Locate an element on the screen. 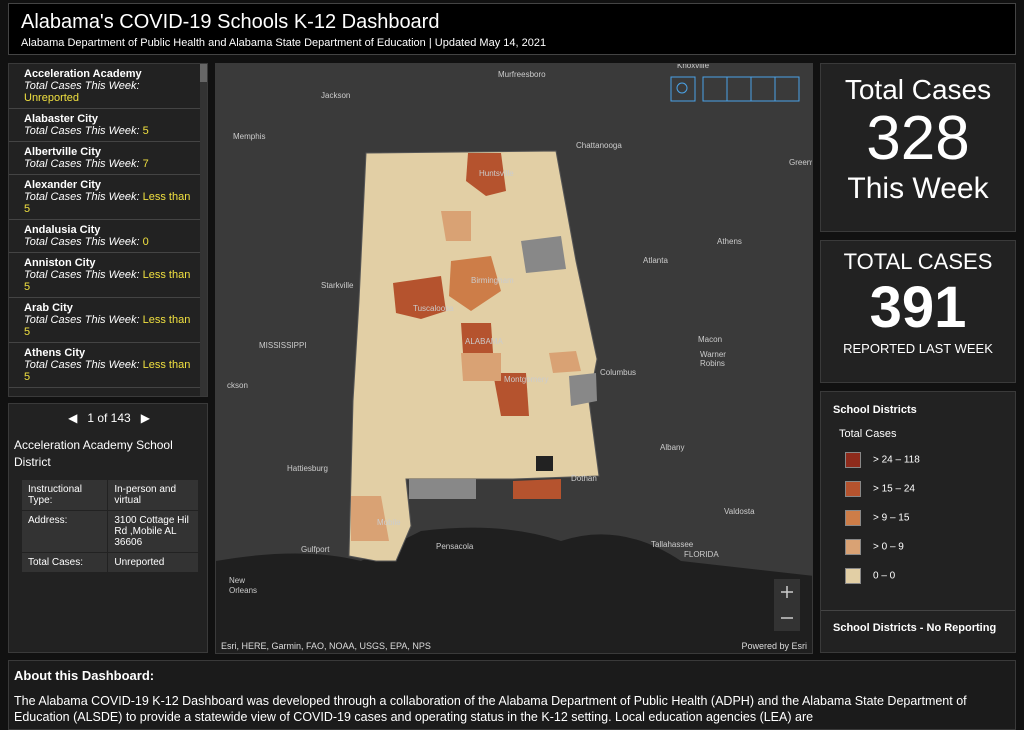 The width and height of the screenshot is (1024, 730). case-line: Total Cases This Week: Unreported is located at coordinates (109, 92).